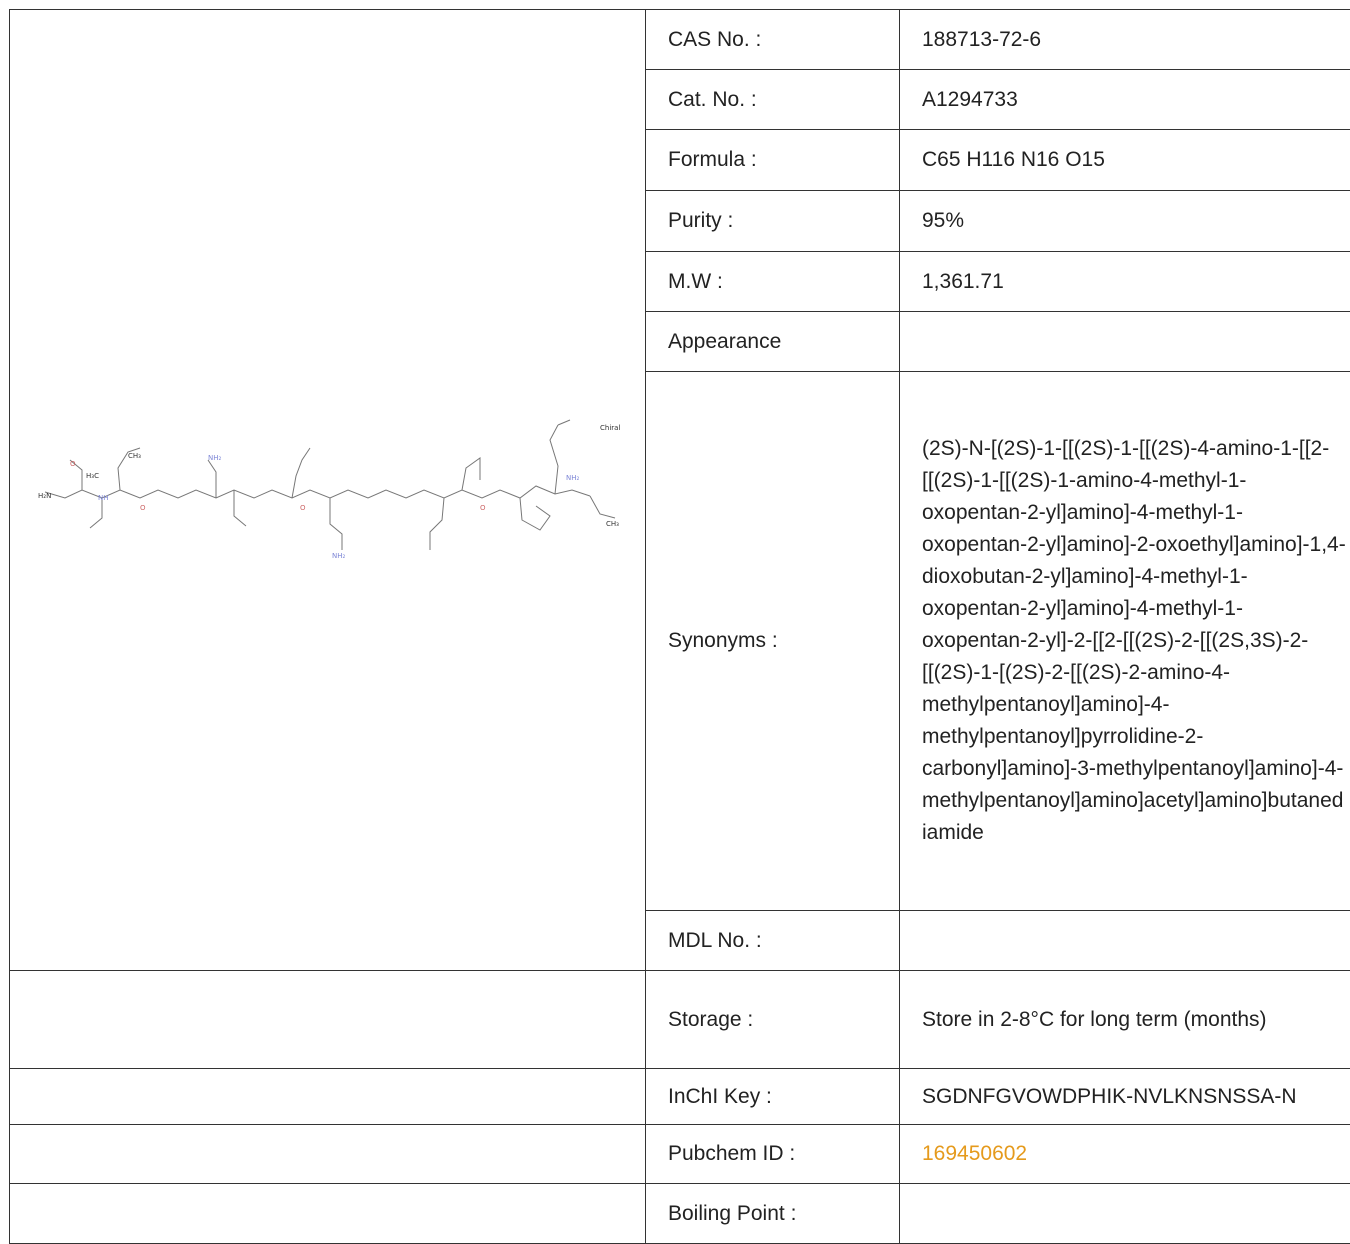  Describe the element at coordinates (773, 40) in the screenshot. I see `label-cas-no: CAS No. :` at that location.